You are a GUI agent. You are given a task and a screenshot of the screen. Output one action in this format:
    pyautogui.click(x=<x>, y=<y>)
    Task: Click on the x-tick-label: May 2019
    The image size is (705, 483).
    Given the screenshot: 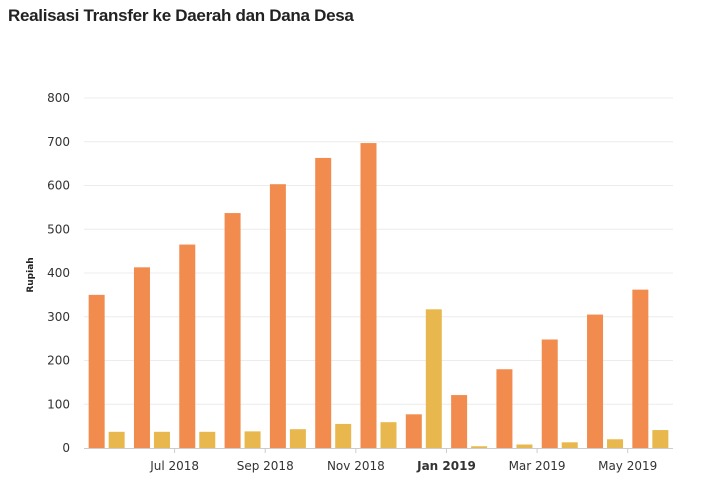 What is the action you would take?
    pyautogui.click(x=627, y=466)
    